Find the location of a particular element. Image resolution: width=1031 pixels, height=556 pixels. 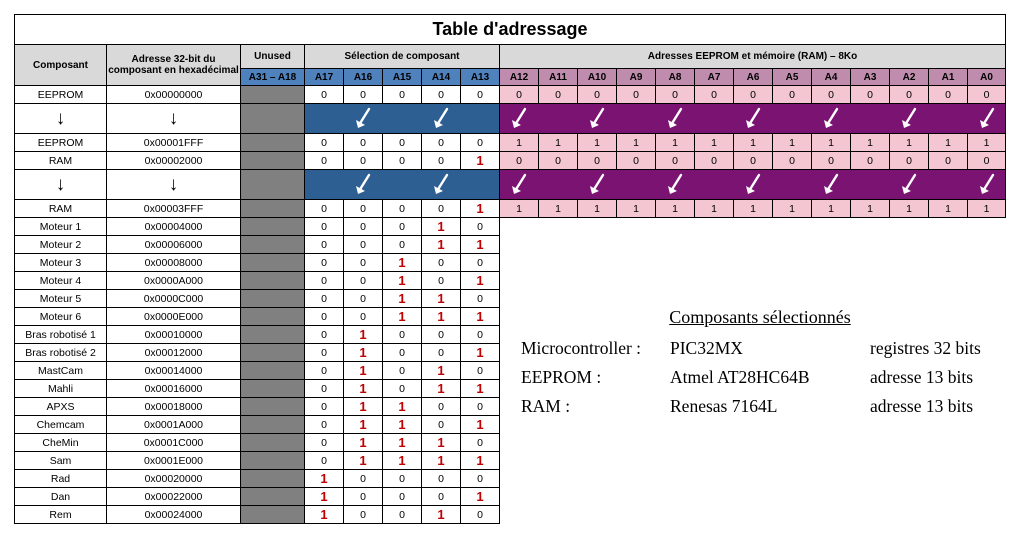

component-address: 0x00012000 is located at coordinates (173, 352).